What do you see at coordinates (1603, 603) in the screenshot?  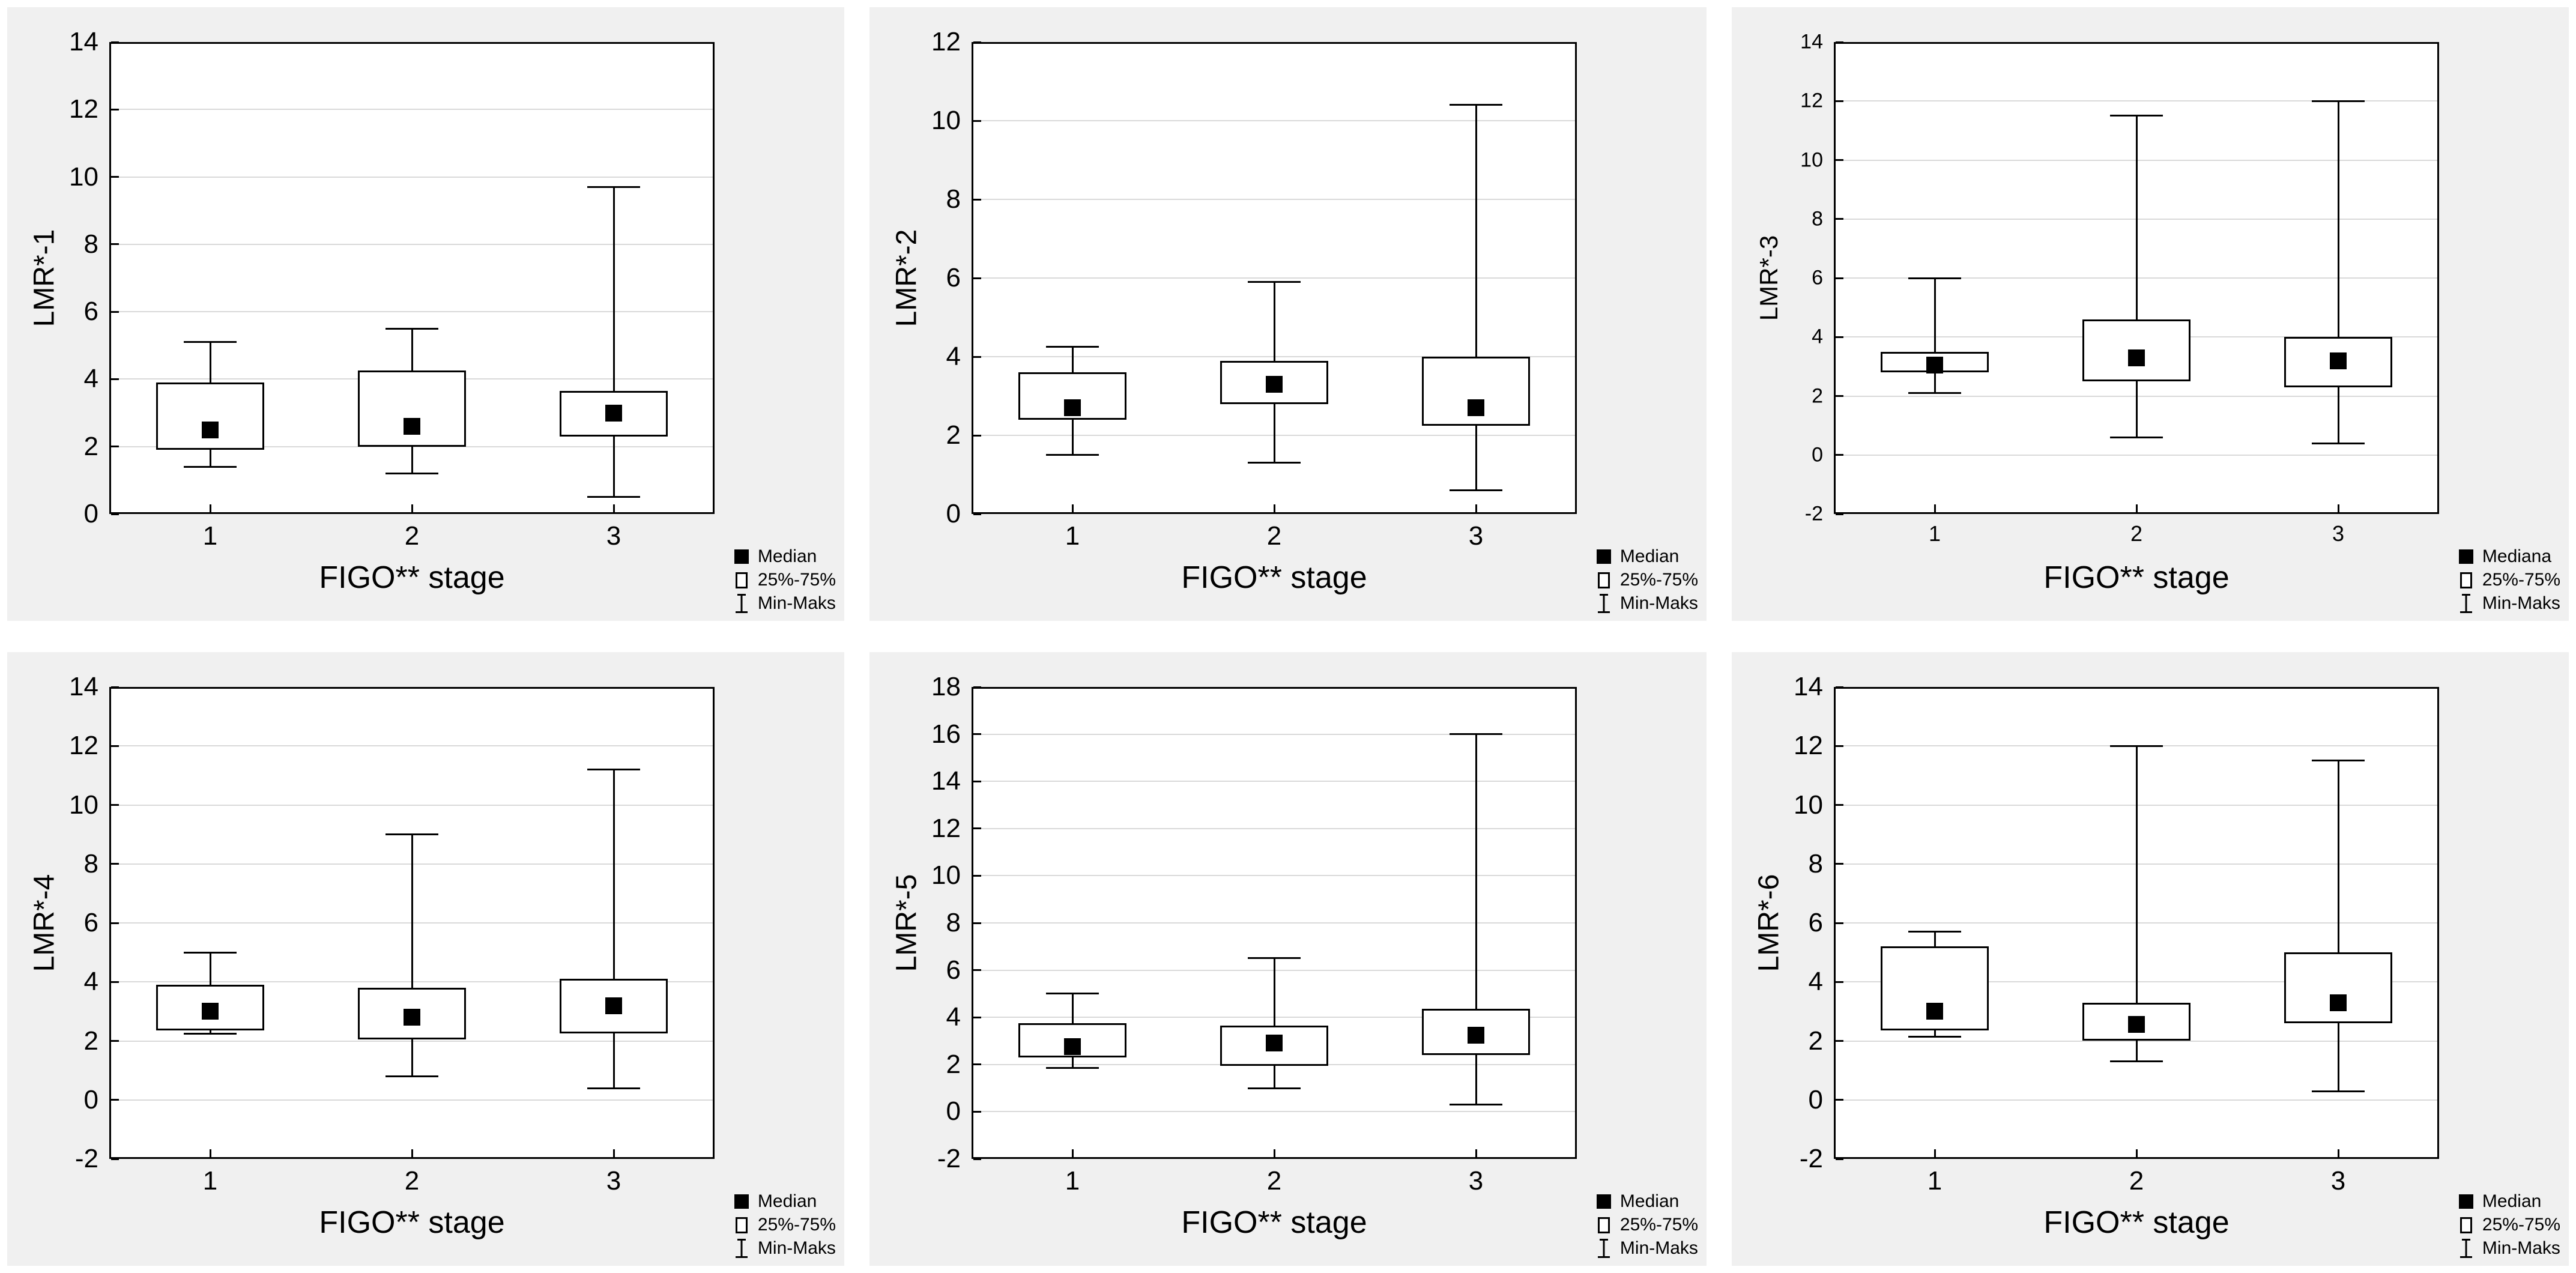 I see `min-max-whisker-icon` at bounding box center [1603, 603].